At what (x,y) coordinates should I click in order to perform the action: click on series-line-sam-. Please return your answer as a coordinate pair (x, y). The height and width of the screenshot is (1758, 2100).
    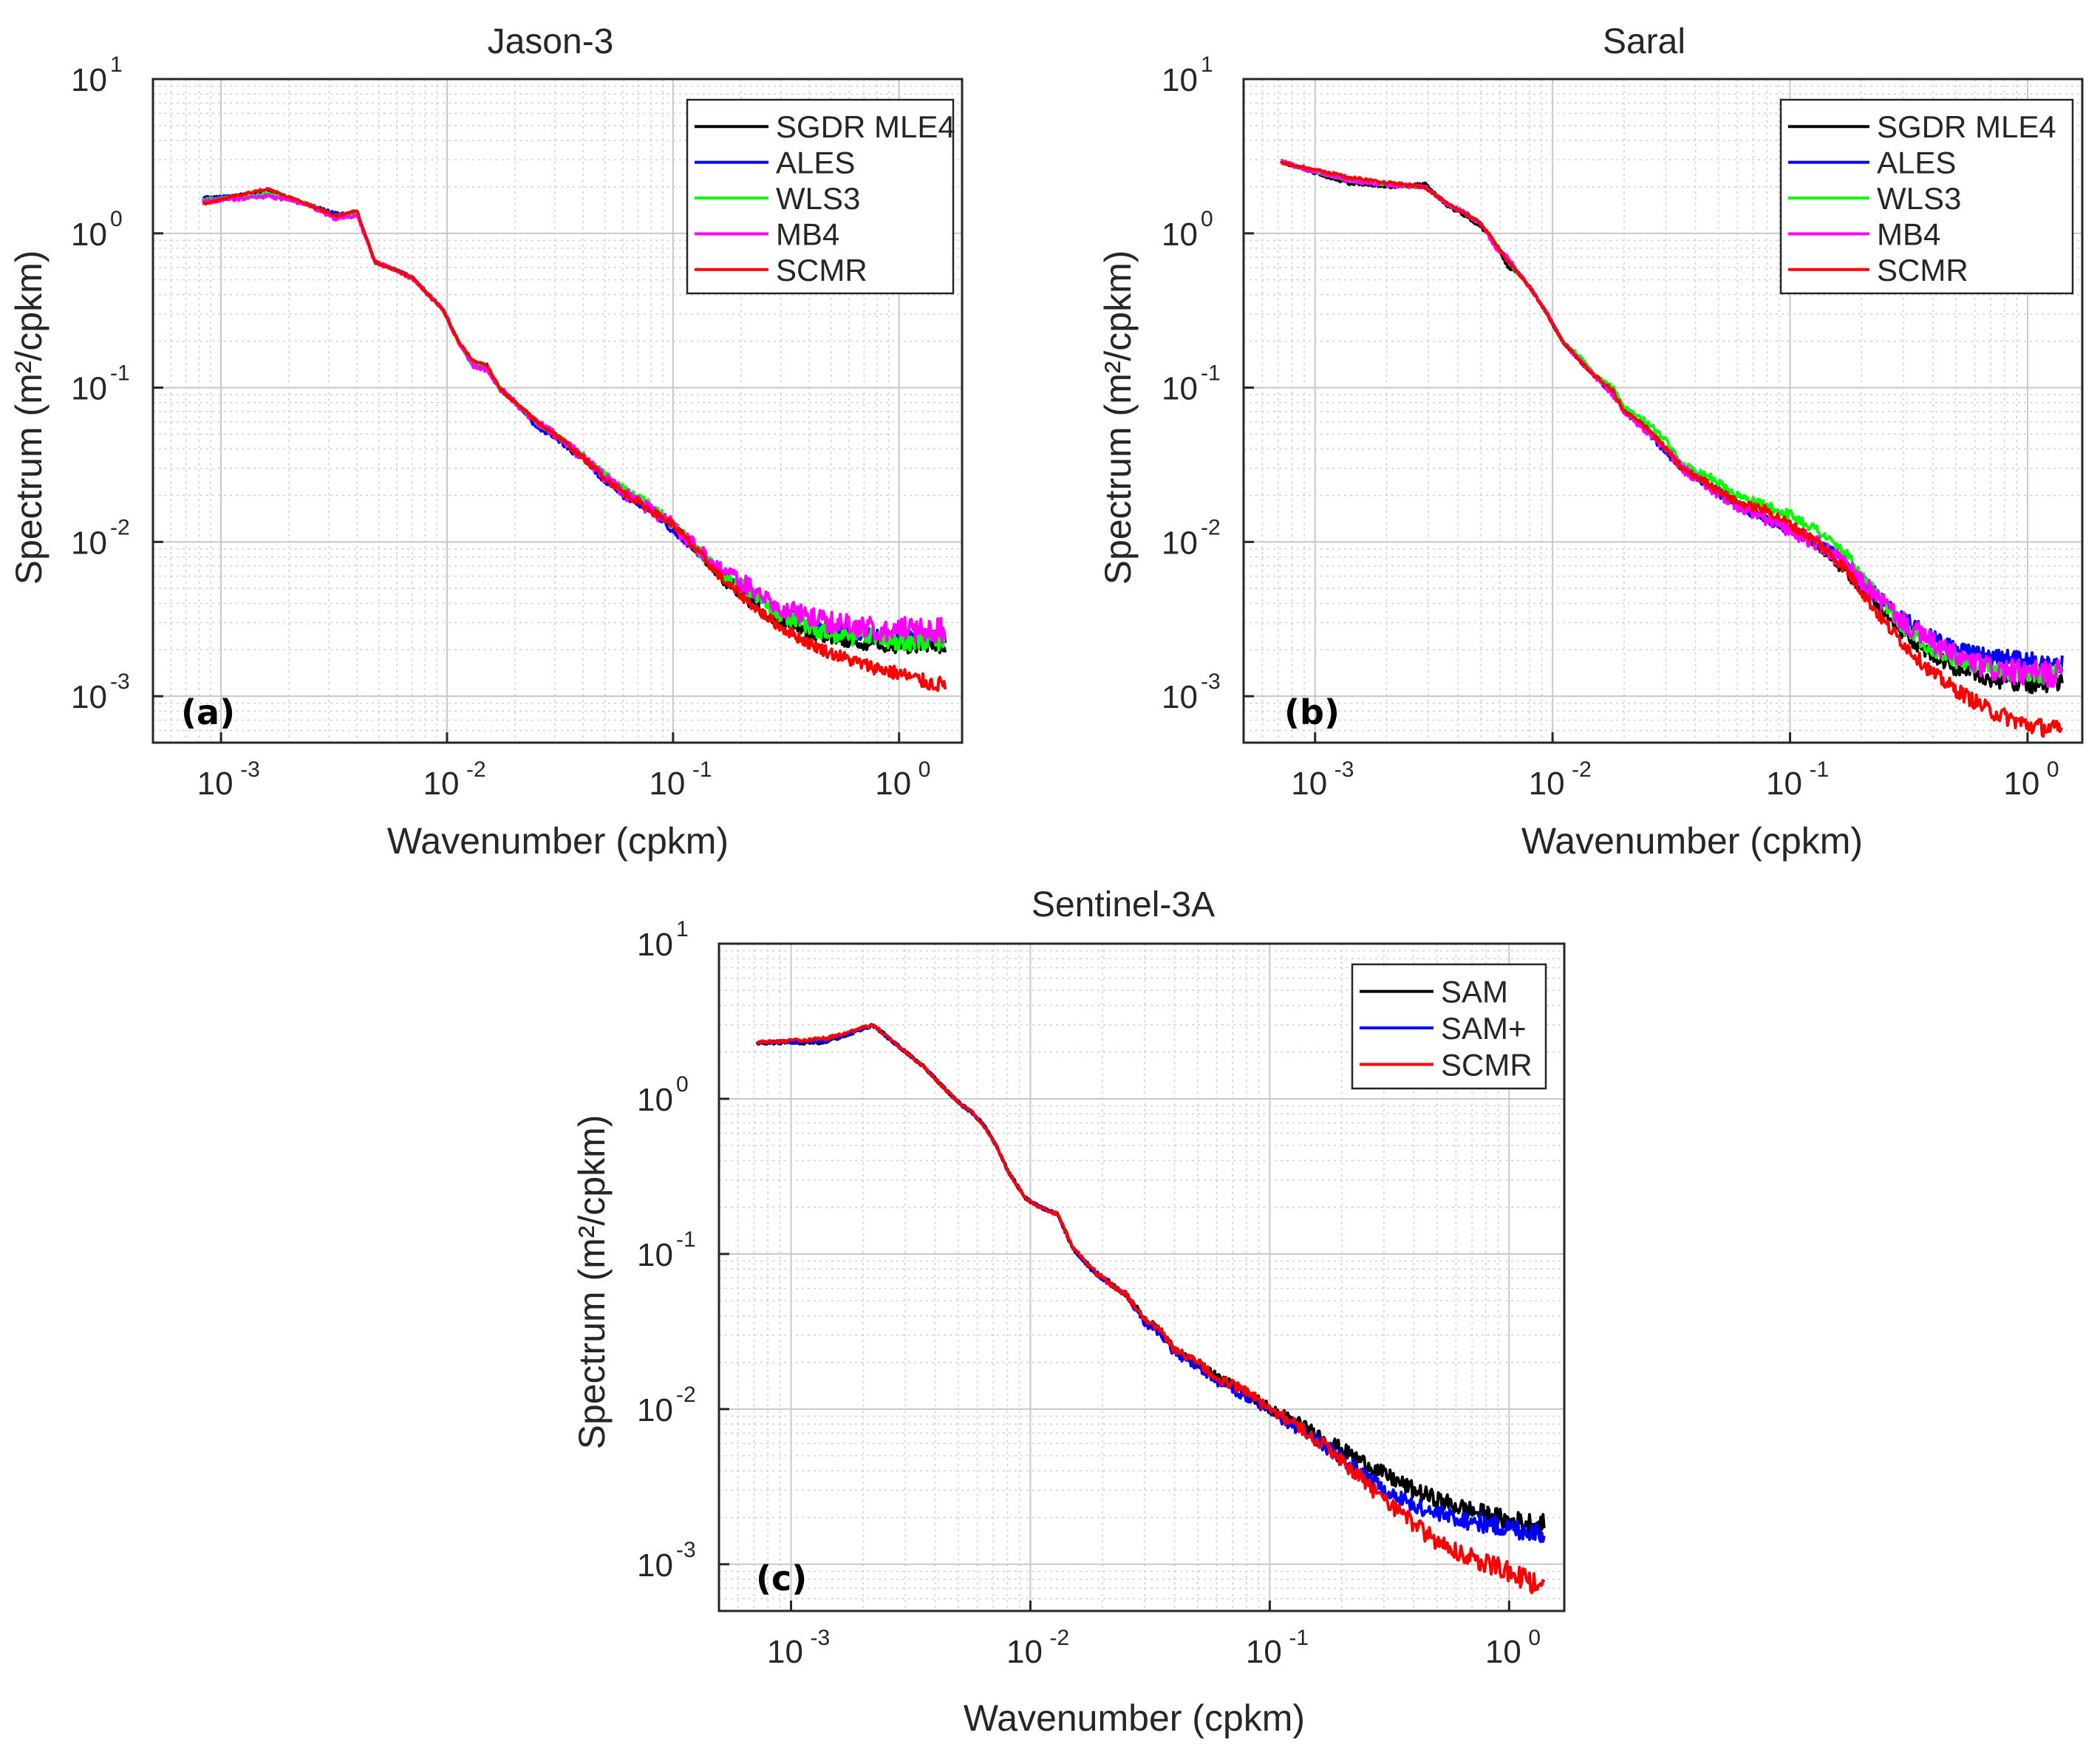
    Looking at the image, I should click on (1150, 1283).